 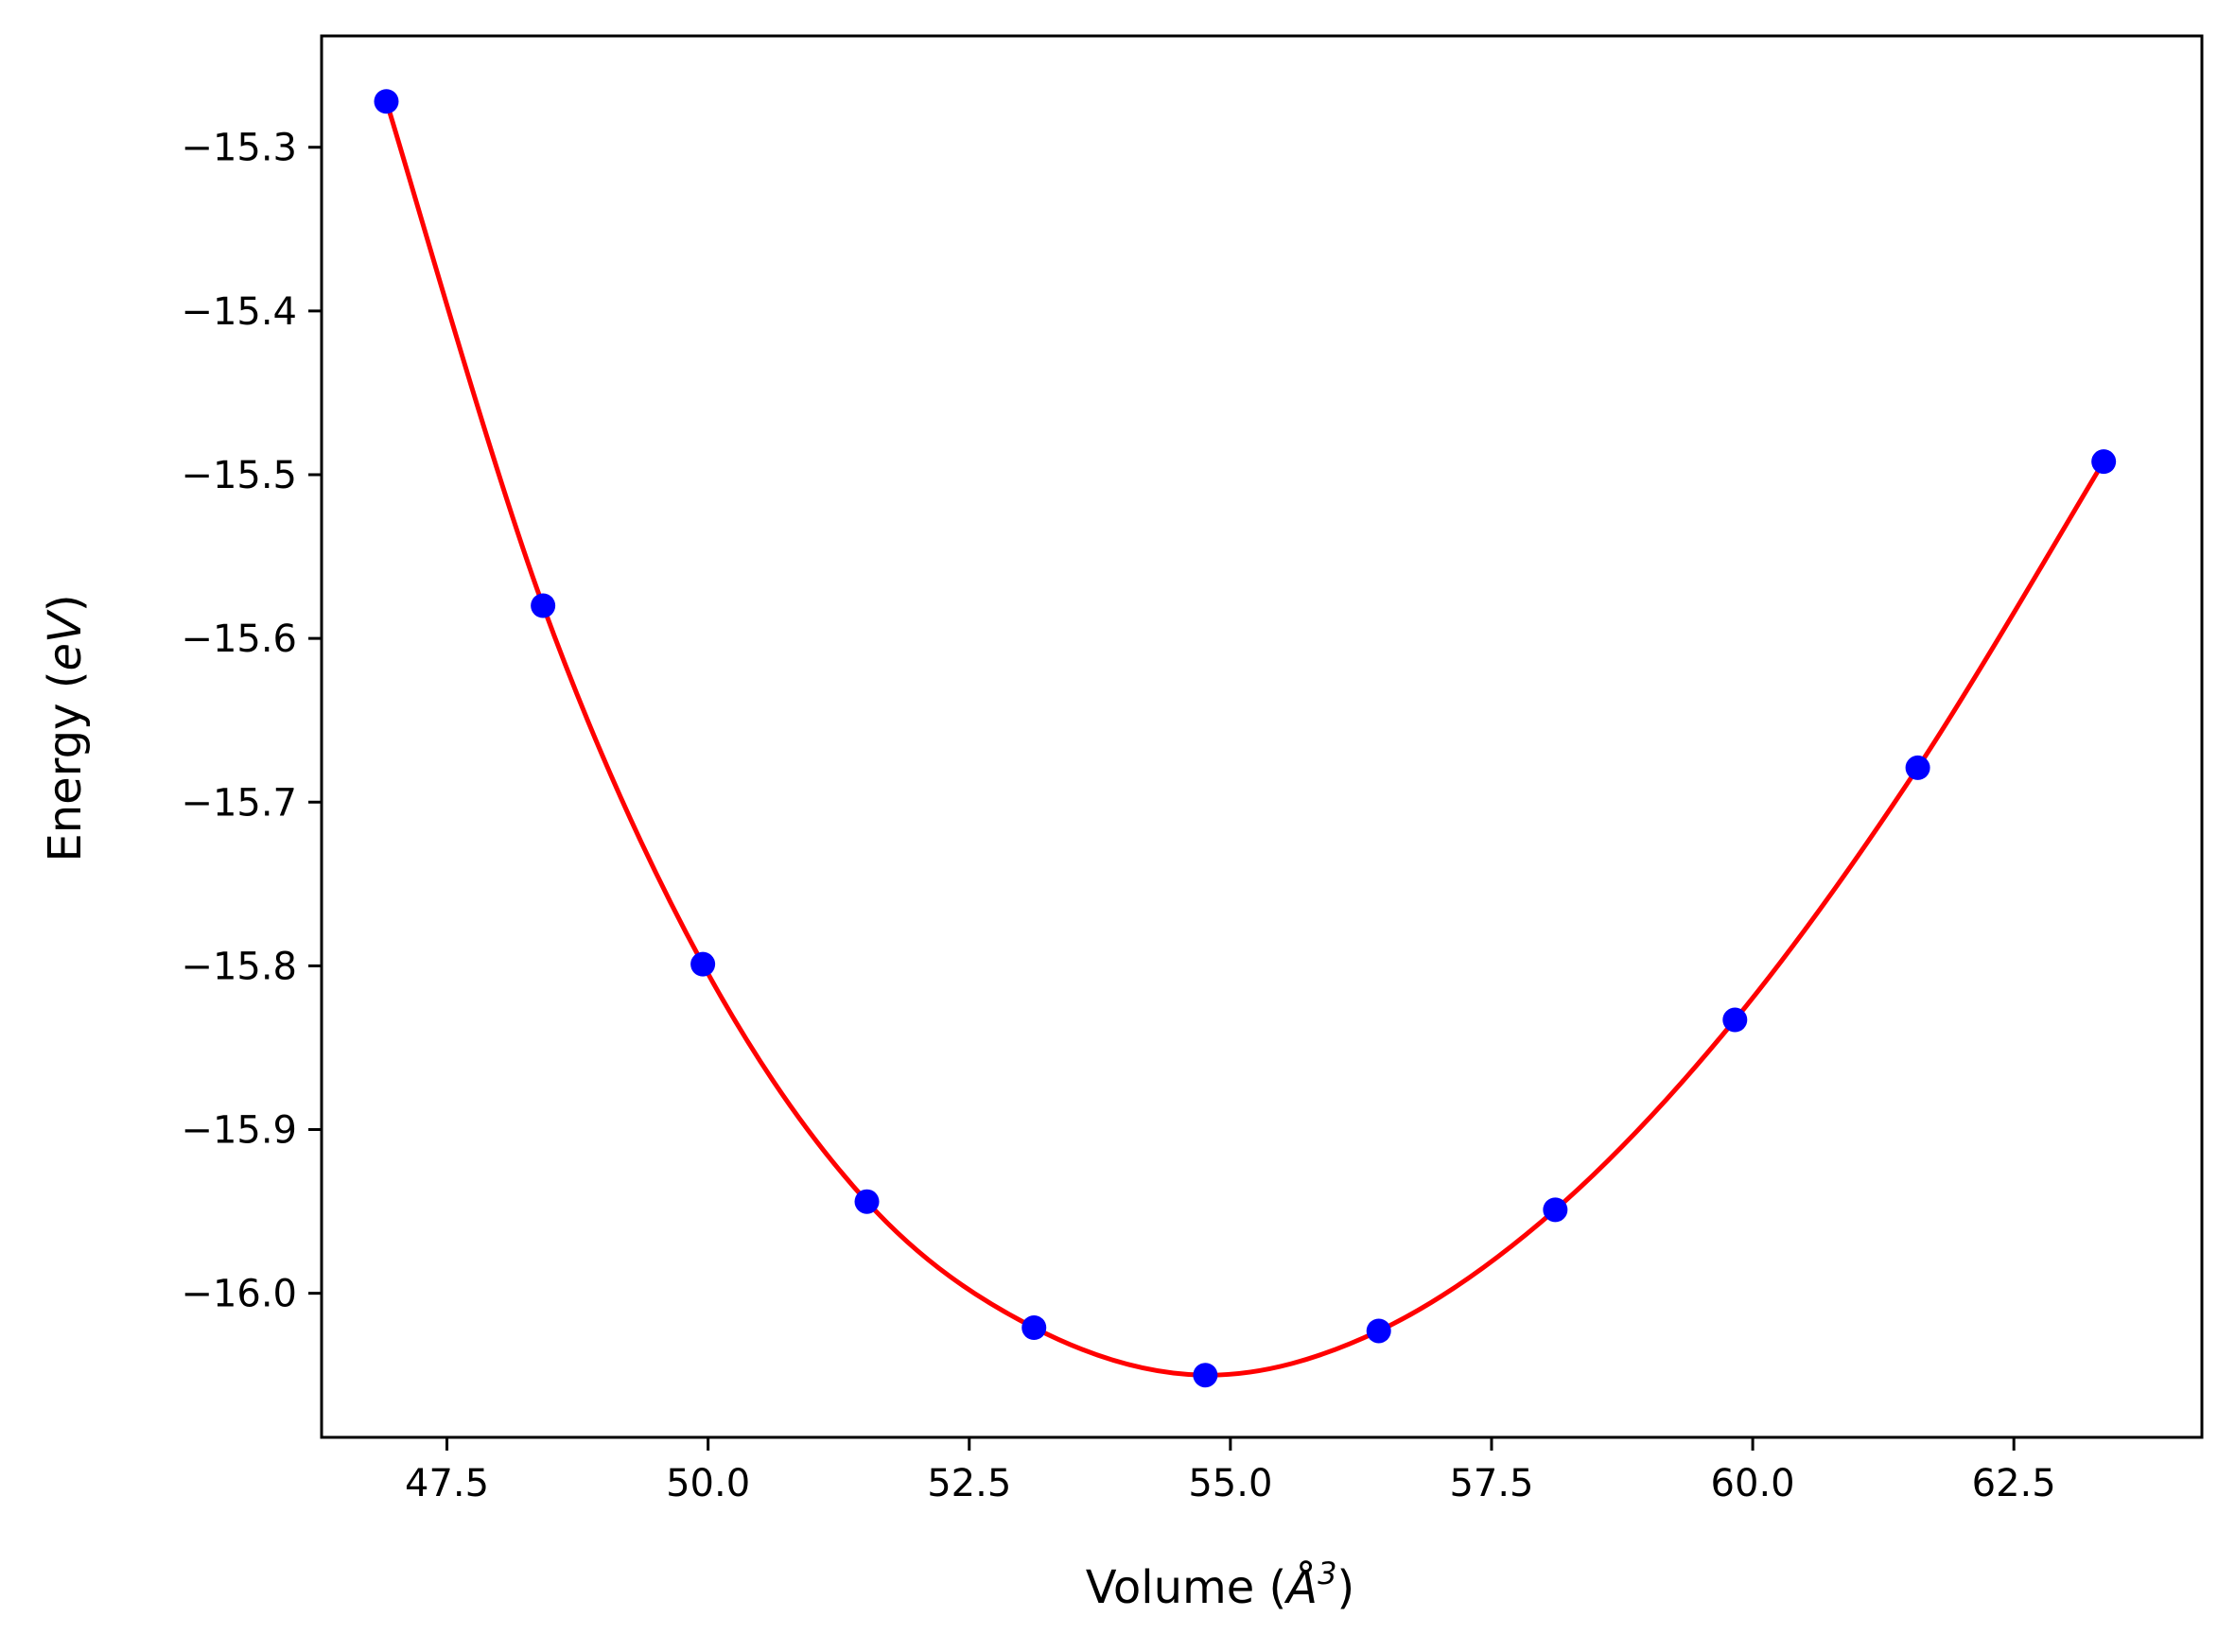 I want to click on y-tick-label: −15.3, so click(x=239, y=149).